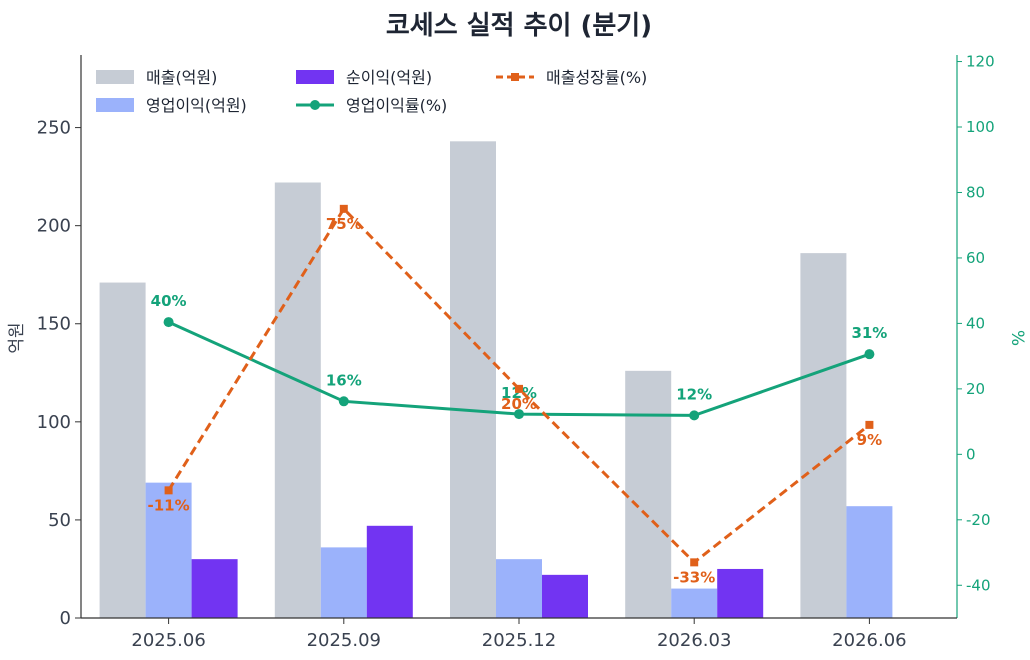  Describe the element at coordinates (971, 454) in the screenshot. I see `y-right-tick-label: 0` at that location.